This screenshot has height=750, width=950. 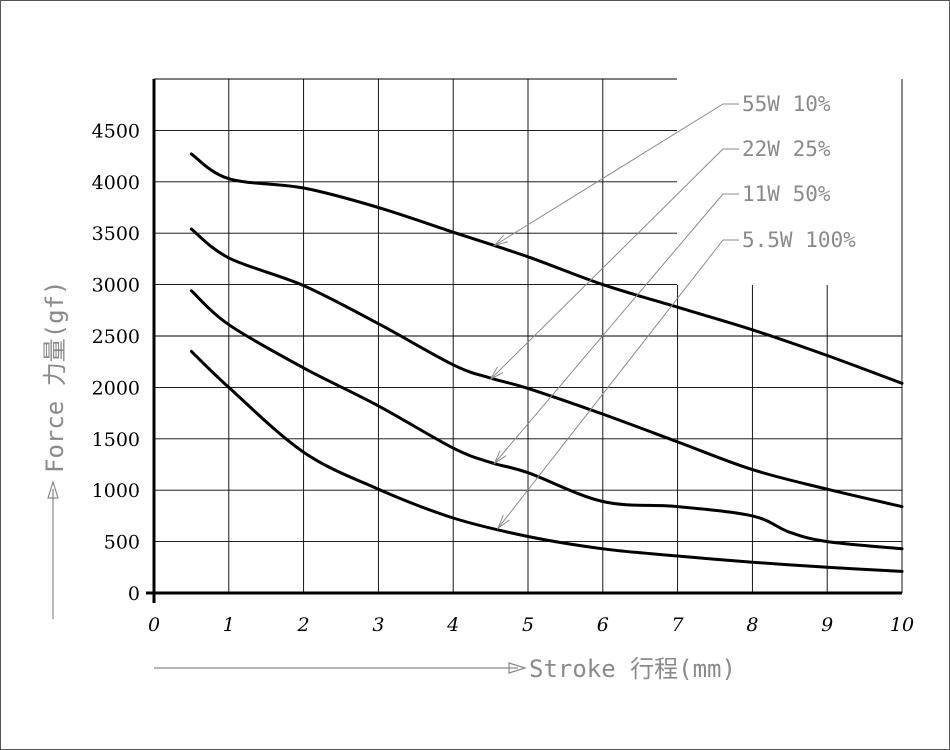 I want to click on y-tick-labels: 0 500 1000 1500 2000 2500 3000 3500 4000 4500, so click(x=116, y=362).